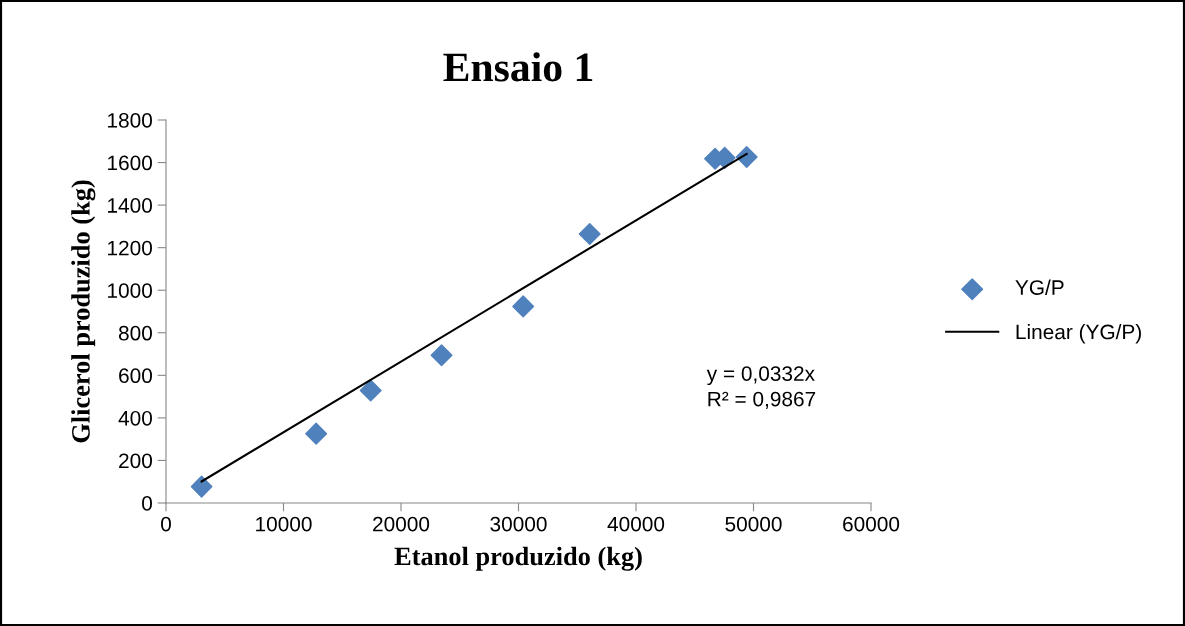  What do you see at coordinates (1039, 287) in the screenshot?
I see `legend-label: YG/P` at bounding box center [1039, 287].